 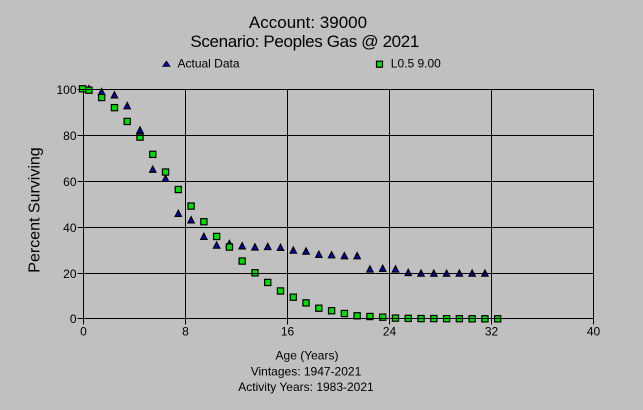 I want to click on svg-text: Actual Data, so click(x=209, y=64).